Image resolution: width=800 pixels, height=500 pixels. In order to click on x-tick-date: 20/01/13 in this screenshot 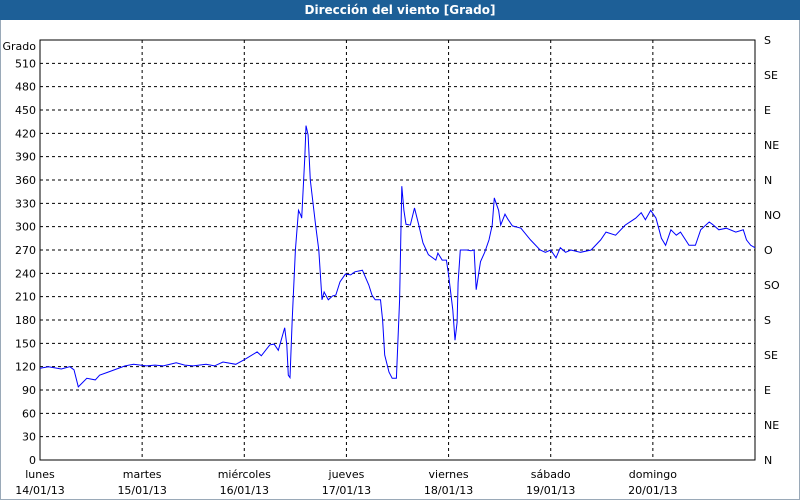, I will do `click(652, 490)`.